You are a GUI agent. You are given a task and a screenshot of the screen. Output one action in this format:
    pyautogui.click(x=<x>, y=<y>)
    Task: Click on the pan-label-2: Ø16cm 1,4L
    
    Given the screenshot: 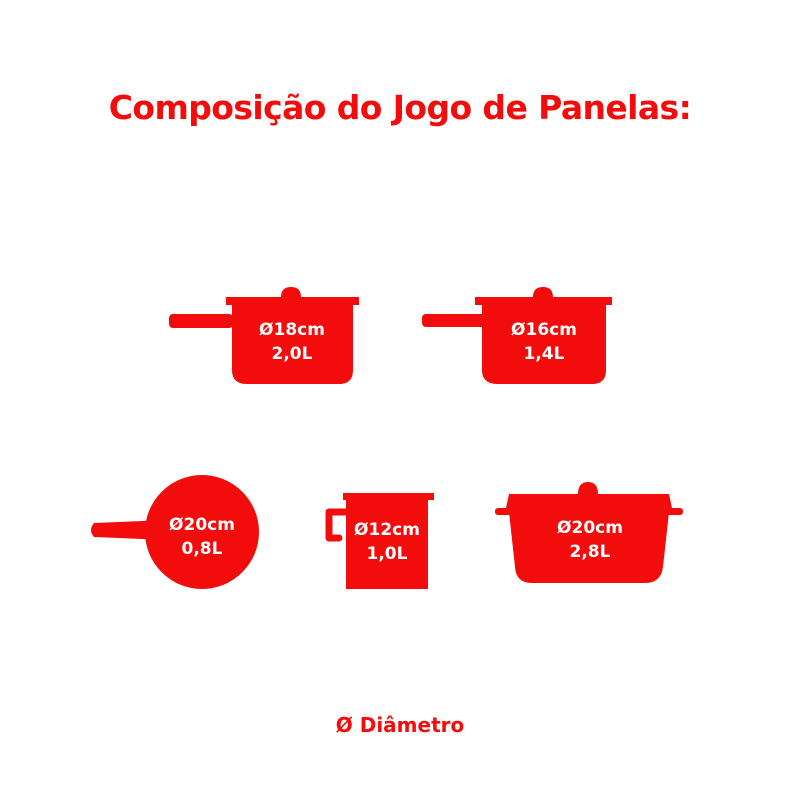 What is the action you would take?
    pyautogui.click(x=544, y=342)
    